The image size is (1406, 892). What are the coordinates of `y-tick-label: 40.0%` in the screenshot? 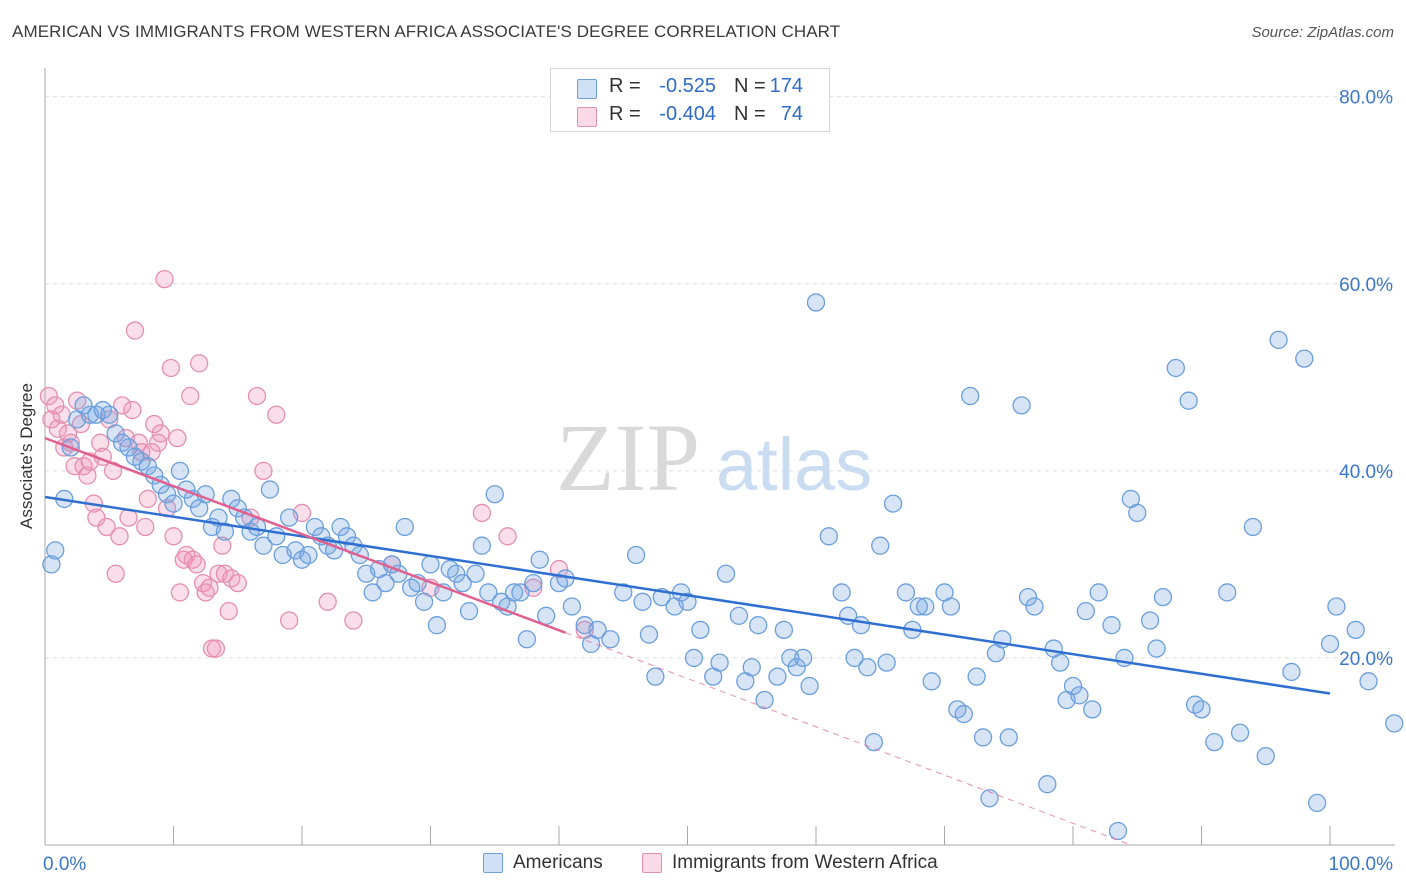 It's located at (1366, 472).